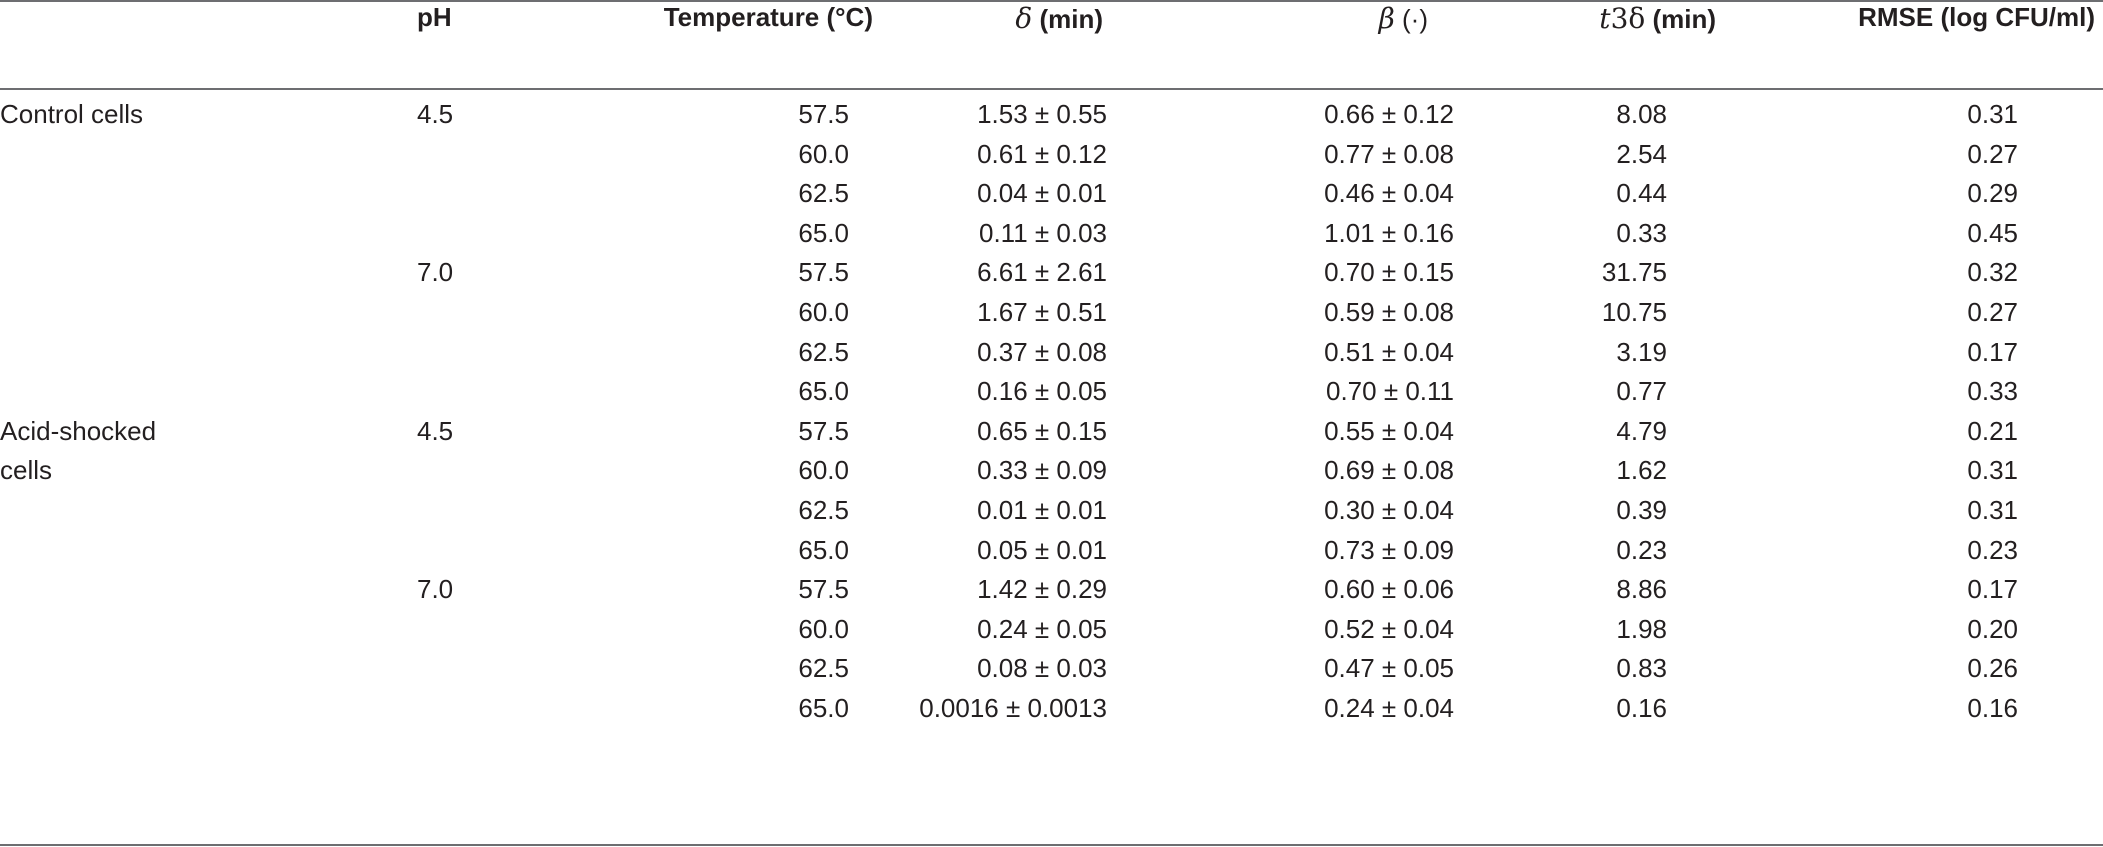 Image resolution: width=2103 pixels, height=847 pixels. I want to click on table-row: 62.5 0.37 ± 0.08 0.51 ± 0.04 3.19 0.17, so click(1051, 353).